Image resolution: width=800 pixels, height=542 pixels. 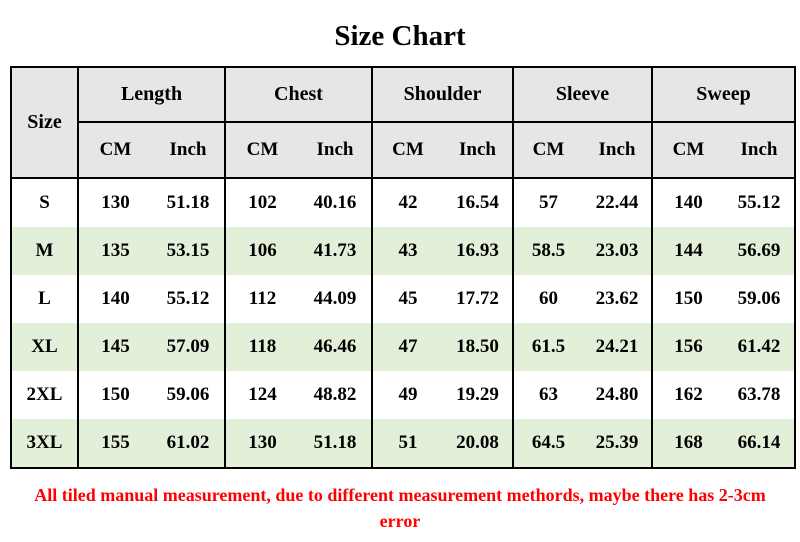 I want to click on group-header-shoulder: Shoulder, so click(x=442, y=95).